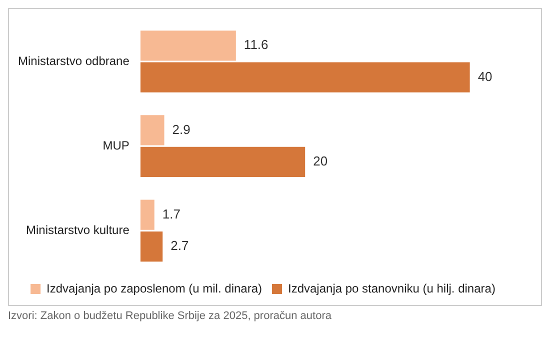 The width and height of the screenshot is (550, 340). What do you see at coordinates (116, 145) in the screenshot?
I see `y-tick-label: MUP` at bounding box center [116, 145].